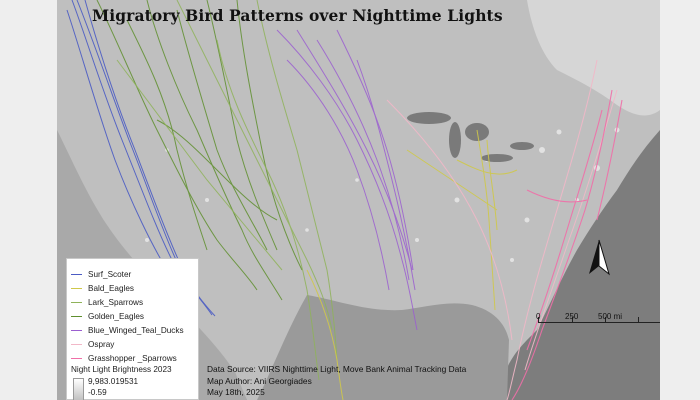  What do you see at coordinates (599, 322) in the screenshot?
I see `scale-line` at bounding box center [599, 322].